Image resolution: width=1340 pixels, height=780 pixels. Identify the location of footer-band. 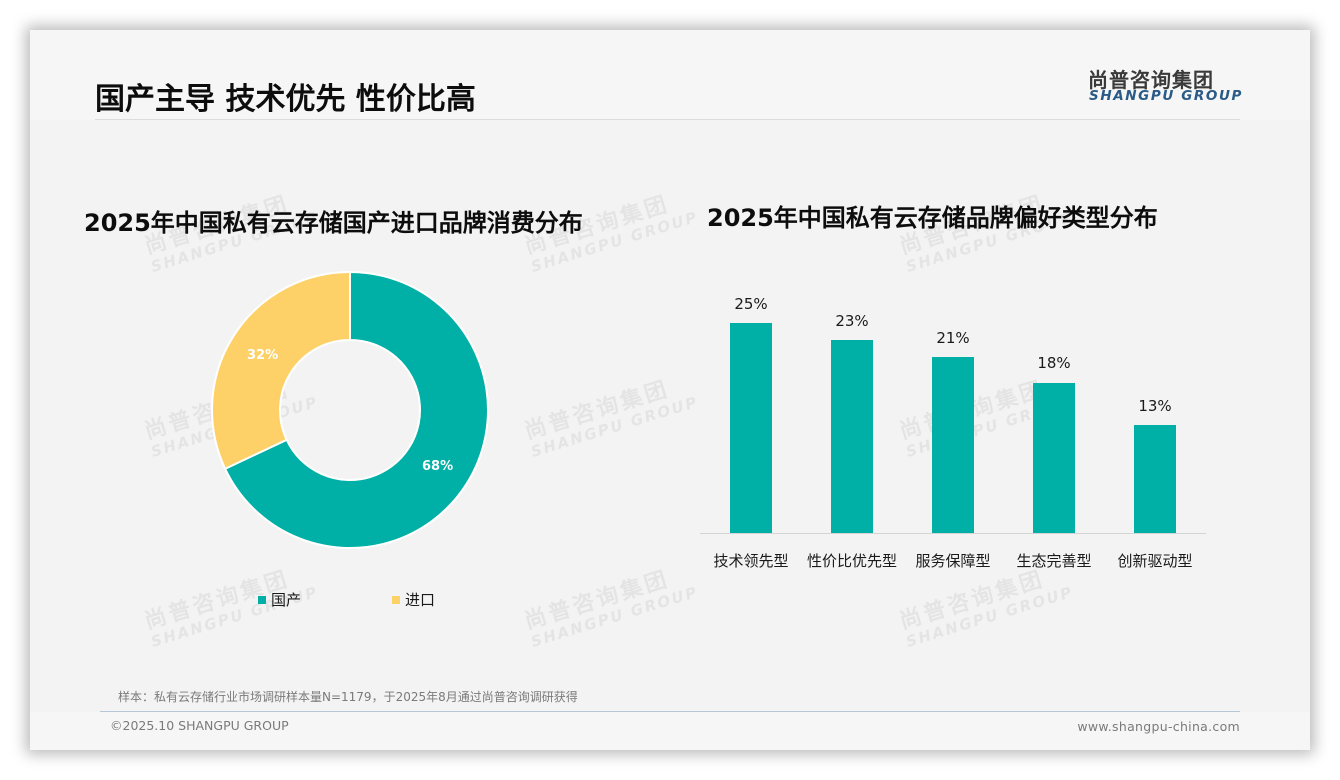
(670, 731).